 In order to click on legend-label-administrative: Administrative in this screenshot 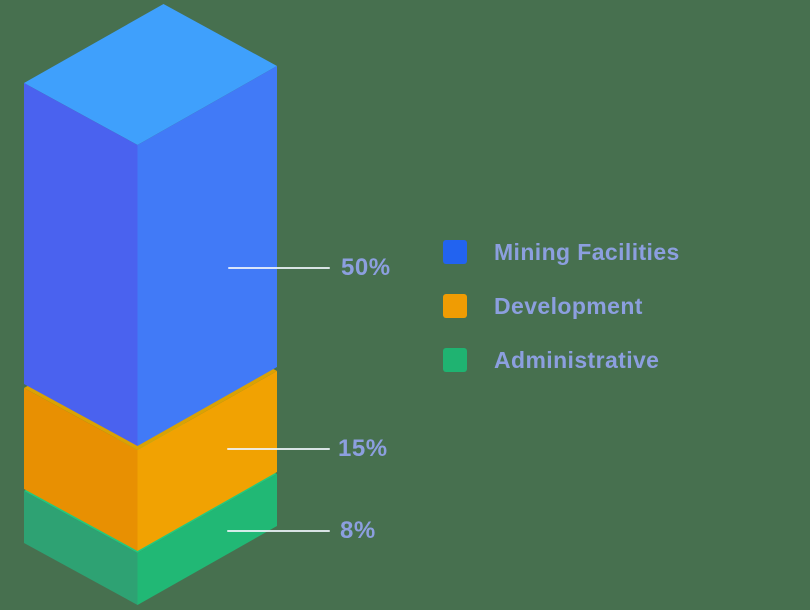, I will do `click(577, 360)`.